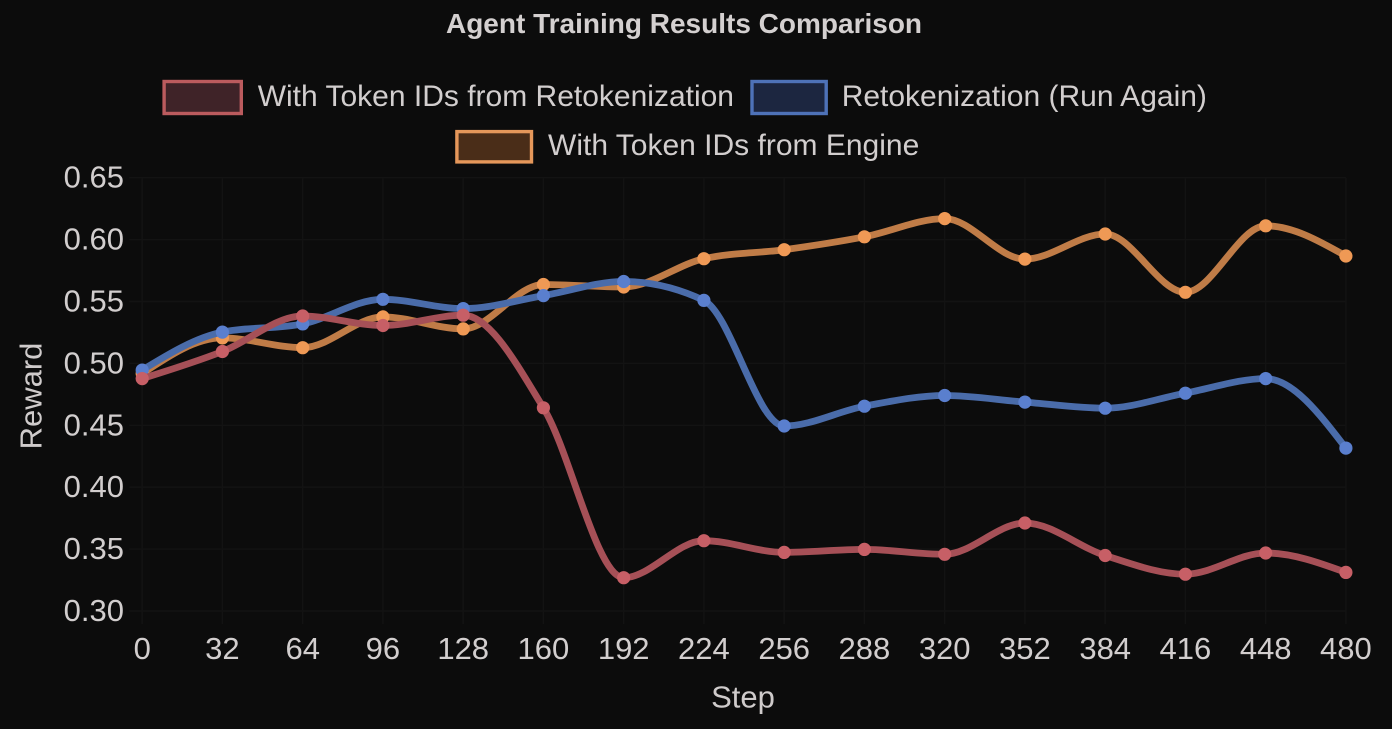  I want to click on svg-text: 384, so click(1105, 648).